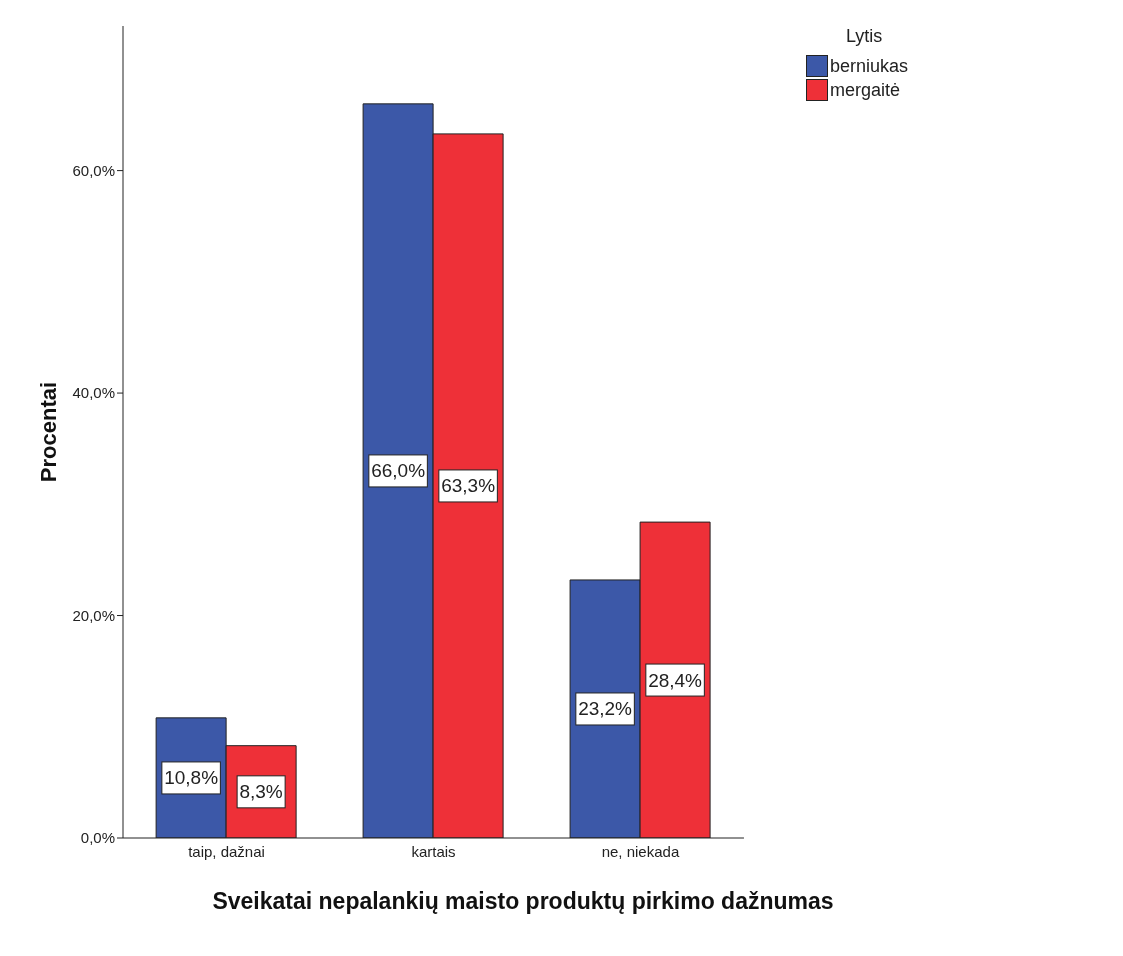 This screenshot has width=1123, height=956. Describe the element at coordinates (864, 36) in the screenshot. I see `legend-title: Lytis` at that location.